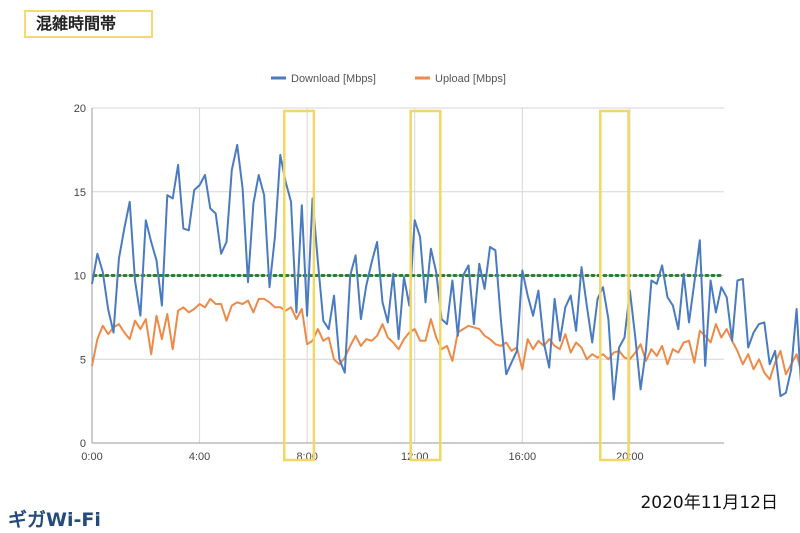  I want to click on x-tick-label: 16:00, so click(523, 457).